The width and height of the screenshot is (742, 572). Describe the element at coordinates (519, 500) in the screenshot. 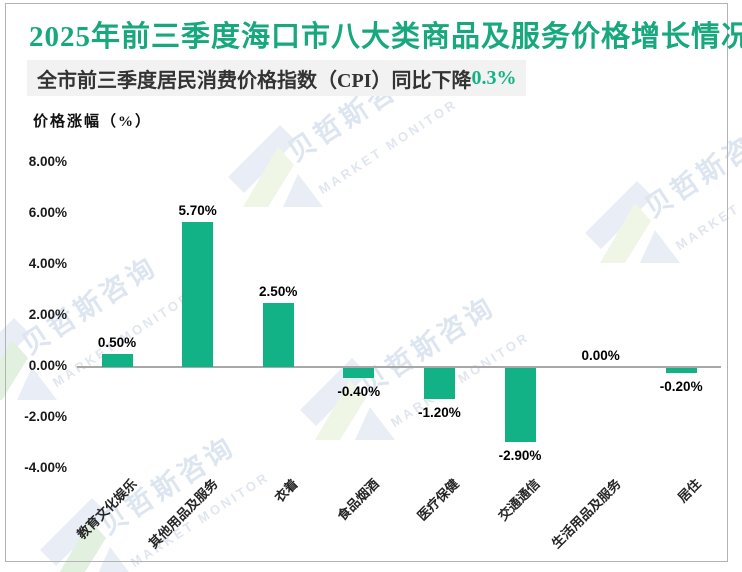

I see `category-label: 交通通信` at that location.